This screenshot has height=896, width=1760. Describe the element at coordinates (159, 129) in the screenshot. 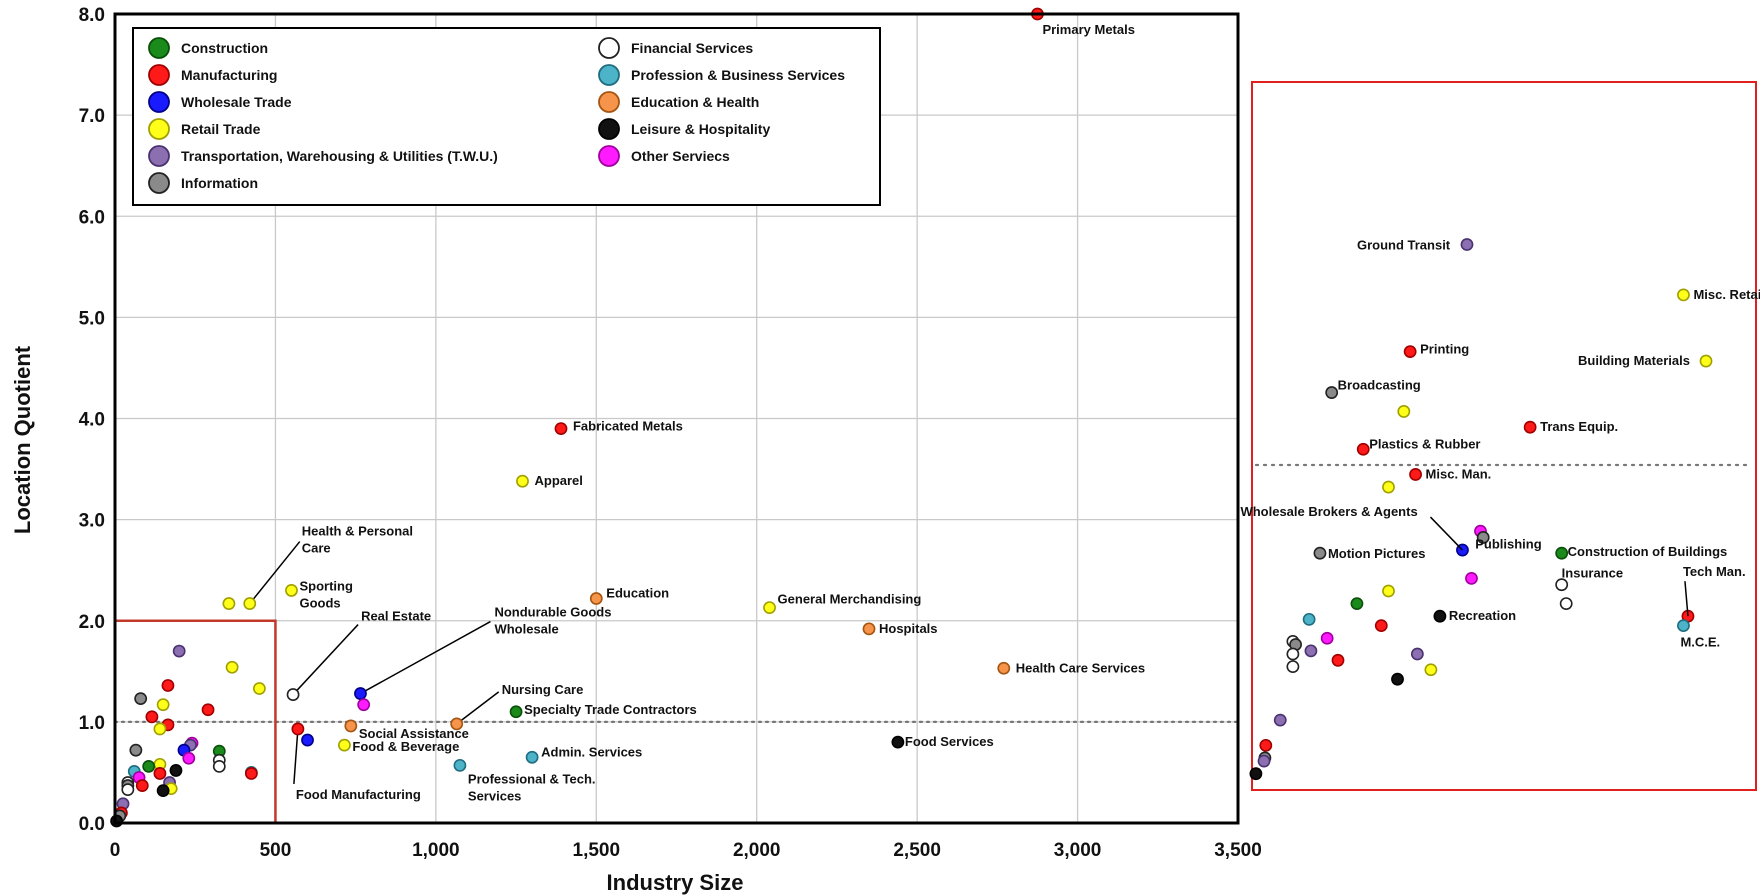

I see `legend-marker-retail-trade` at that location.